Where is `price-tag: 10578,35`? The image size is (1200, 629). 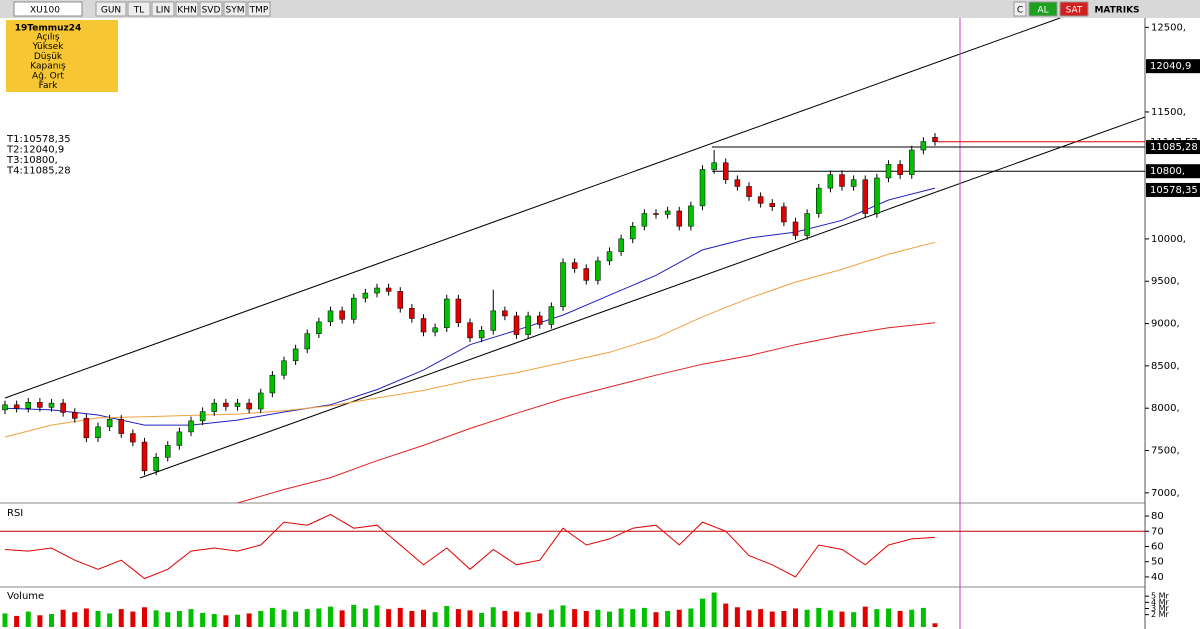 price-tag: 10578,35 is located at coordinates (1174, 190).